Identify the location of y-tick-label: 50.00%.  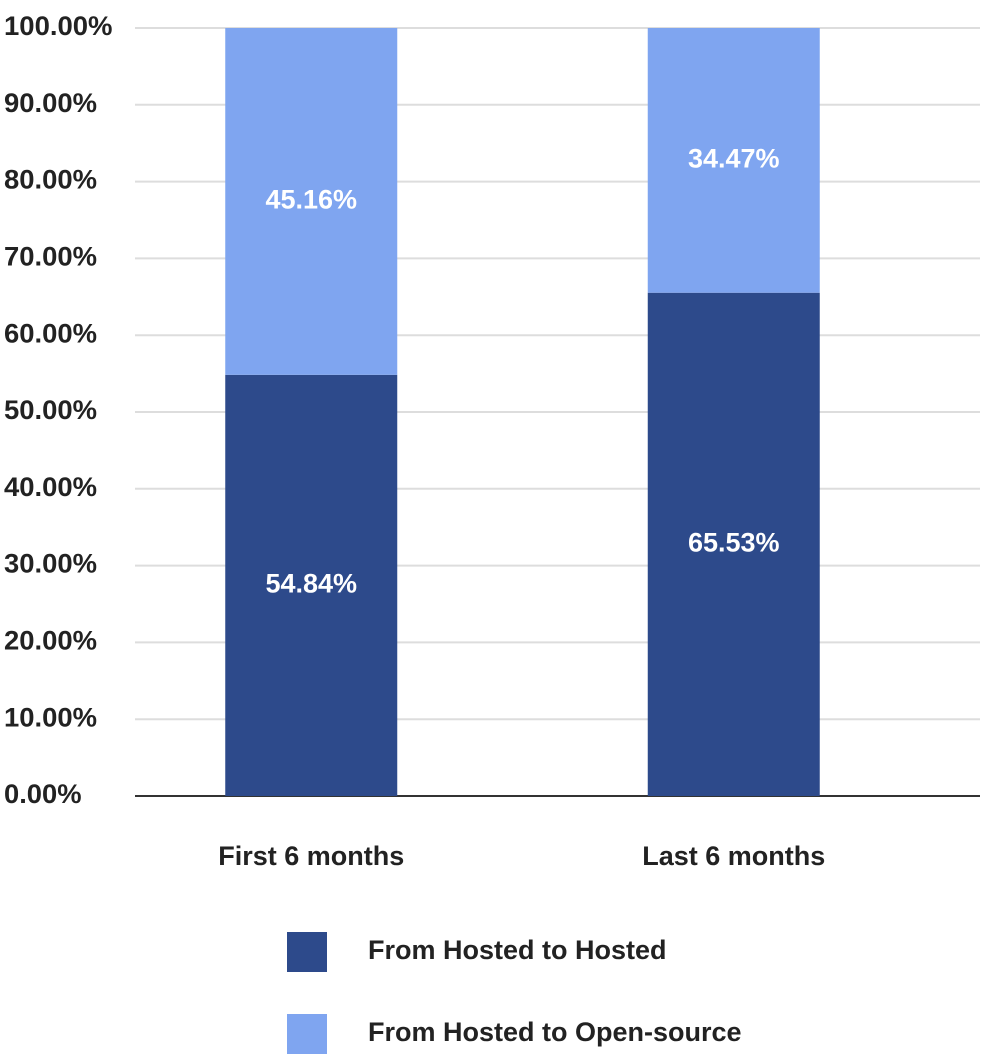
(50, 410).